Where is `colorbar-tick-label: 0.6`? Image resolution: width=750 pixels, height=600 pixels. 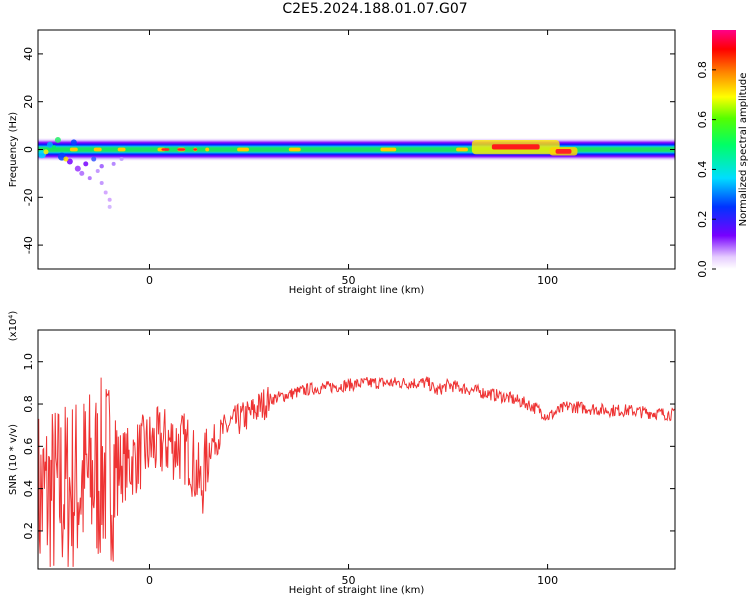
colorbar-tick-label: 0.6 is located at coordinates (702, 120).